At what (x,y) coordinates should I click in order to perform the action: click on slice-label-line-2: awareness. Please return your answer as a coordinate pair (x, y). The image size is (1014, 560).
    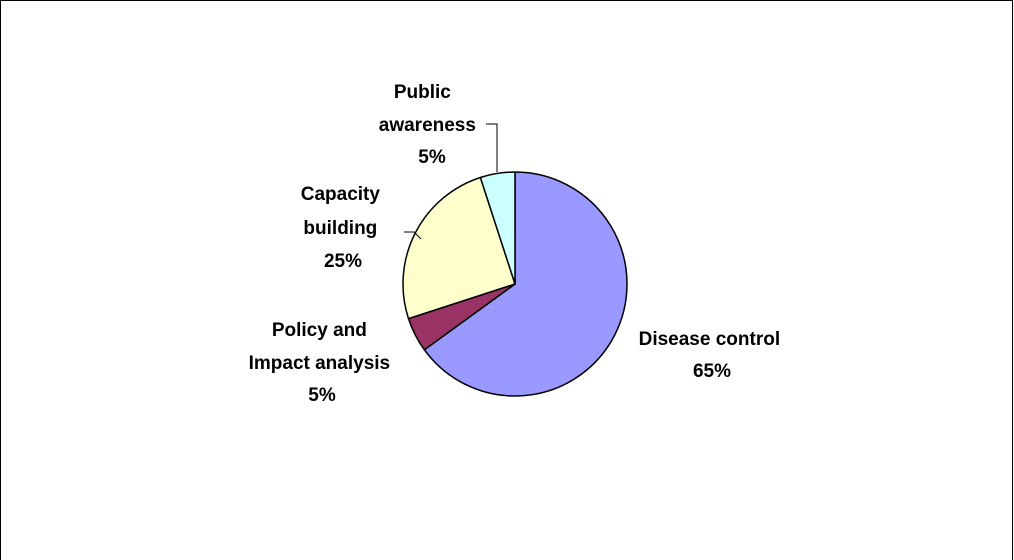
    Looking at the image, I should click on (427, 125).